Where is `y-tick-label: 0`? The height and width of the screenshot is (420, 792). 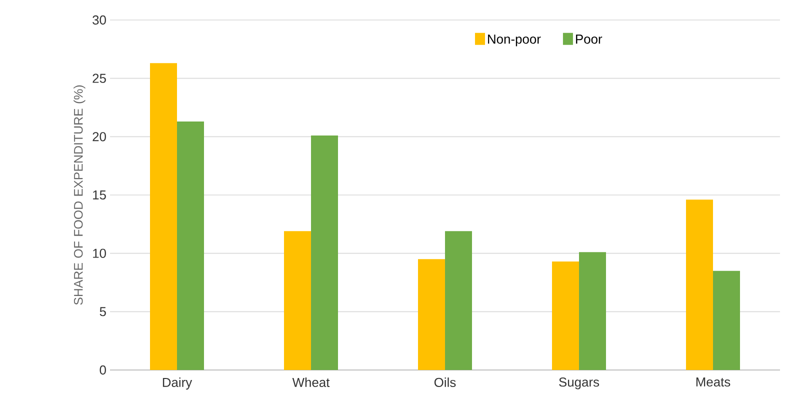
y-tick-label: 0 is located at coordinates (103, 370).